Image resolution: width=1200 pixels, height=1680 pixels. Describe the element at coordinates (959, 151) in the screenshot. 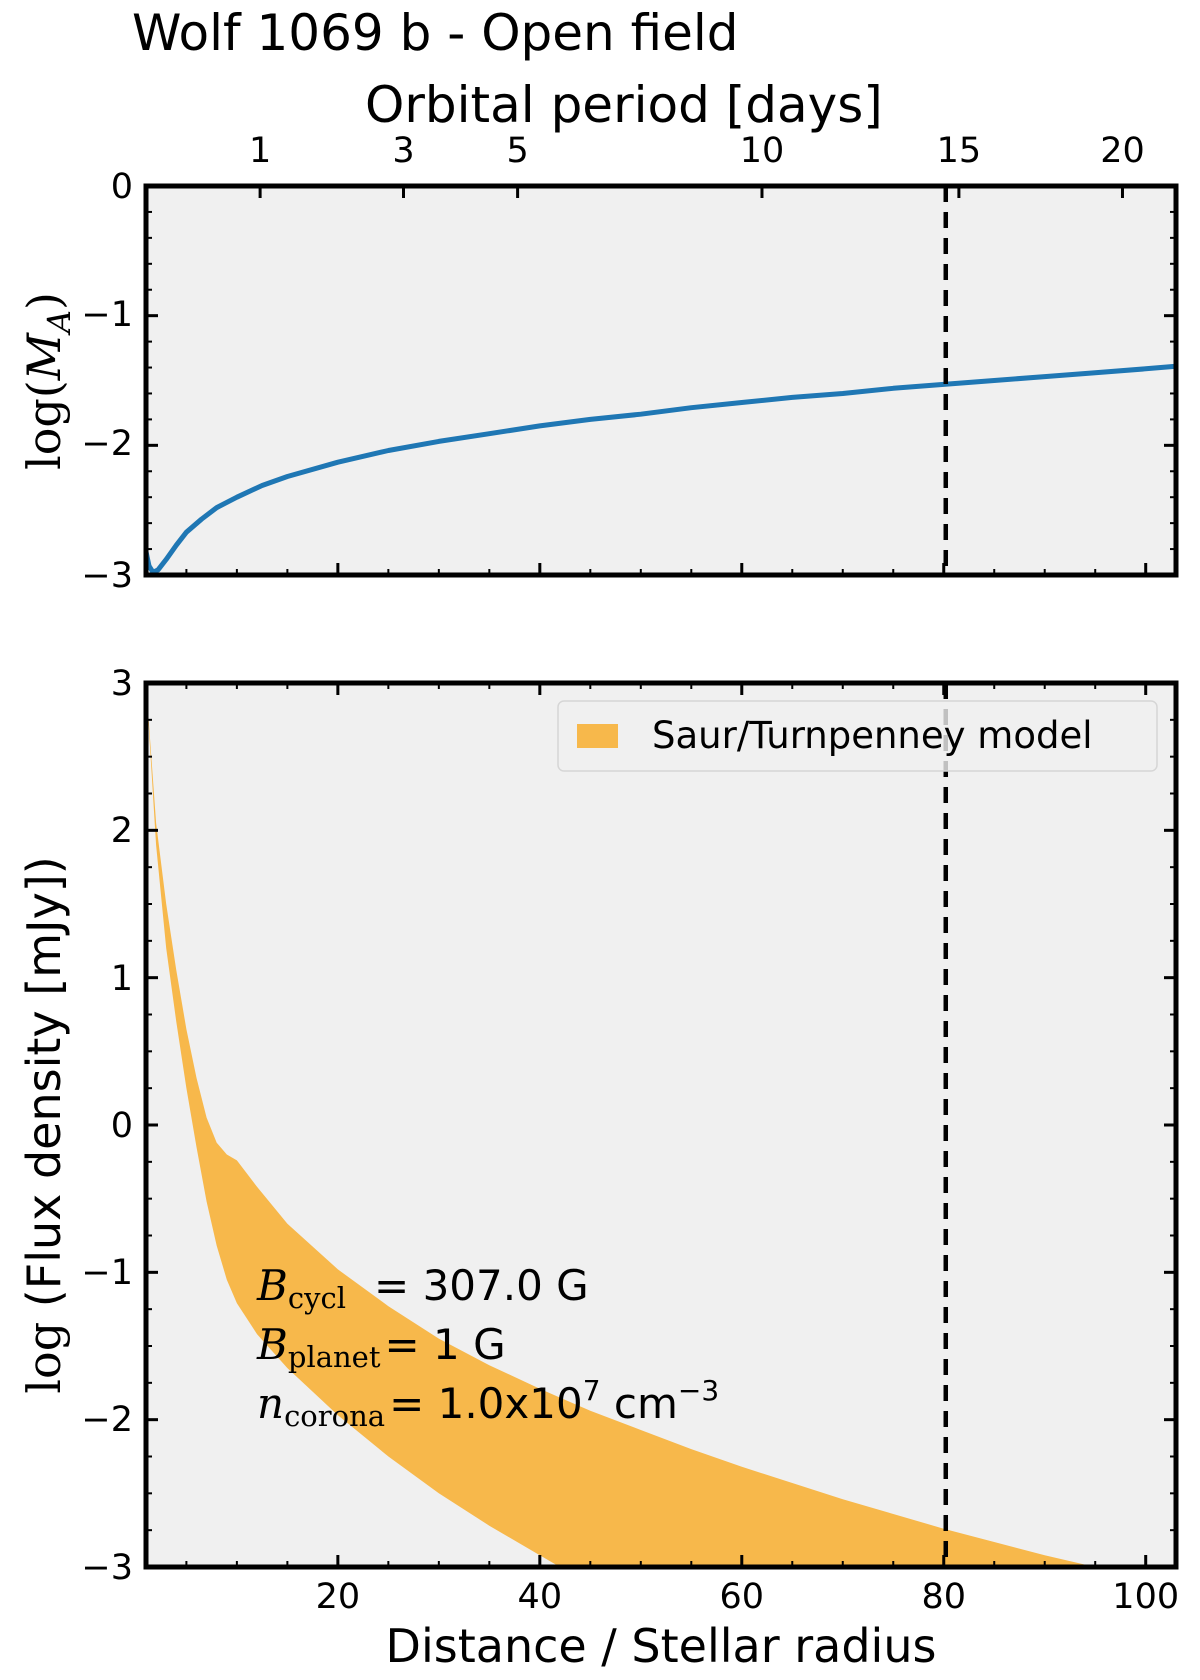

I see `top-period-tick-label: 15` at that location.